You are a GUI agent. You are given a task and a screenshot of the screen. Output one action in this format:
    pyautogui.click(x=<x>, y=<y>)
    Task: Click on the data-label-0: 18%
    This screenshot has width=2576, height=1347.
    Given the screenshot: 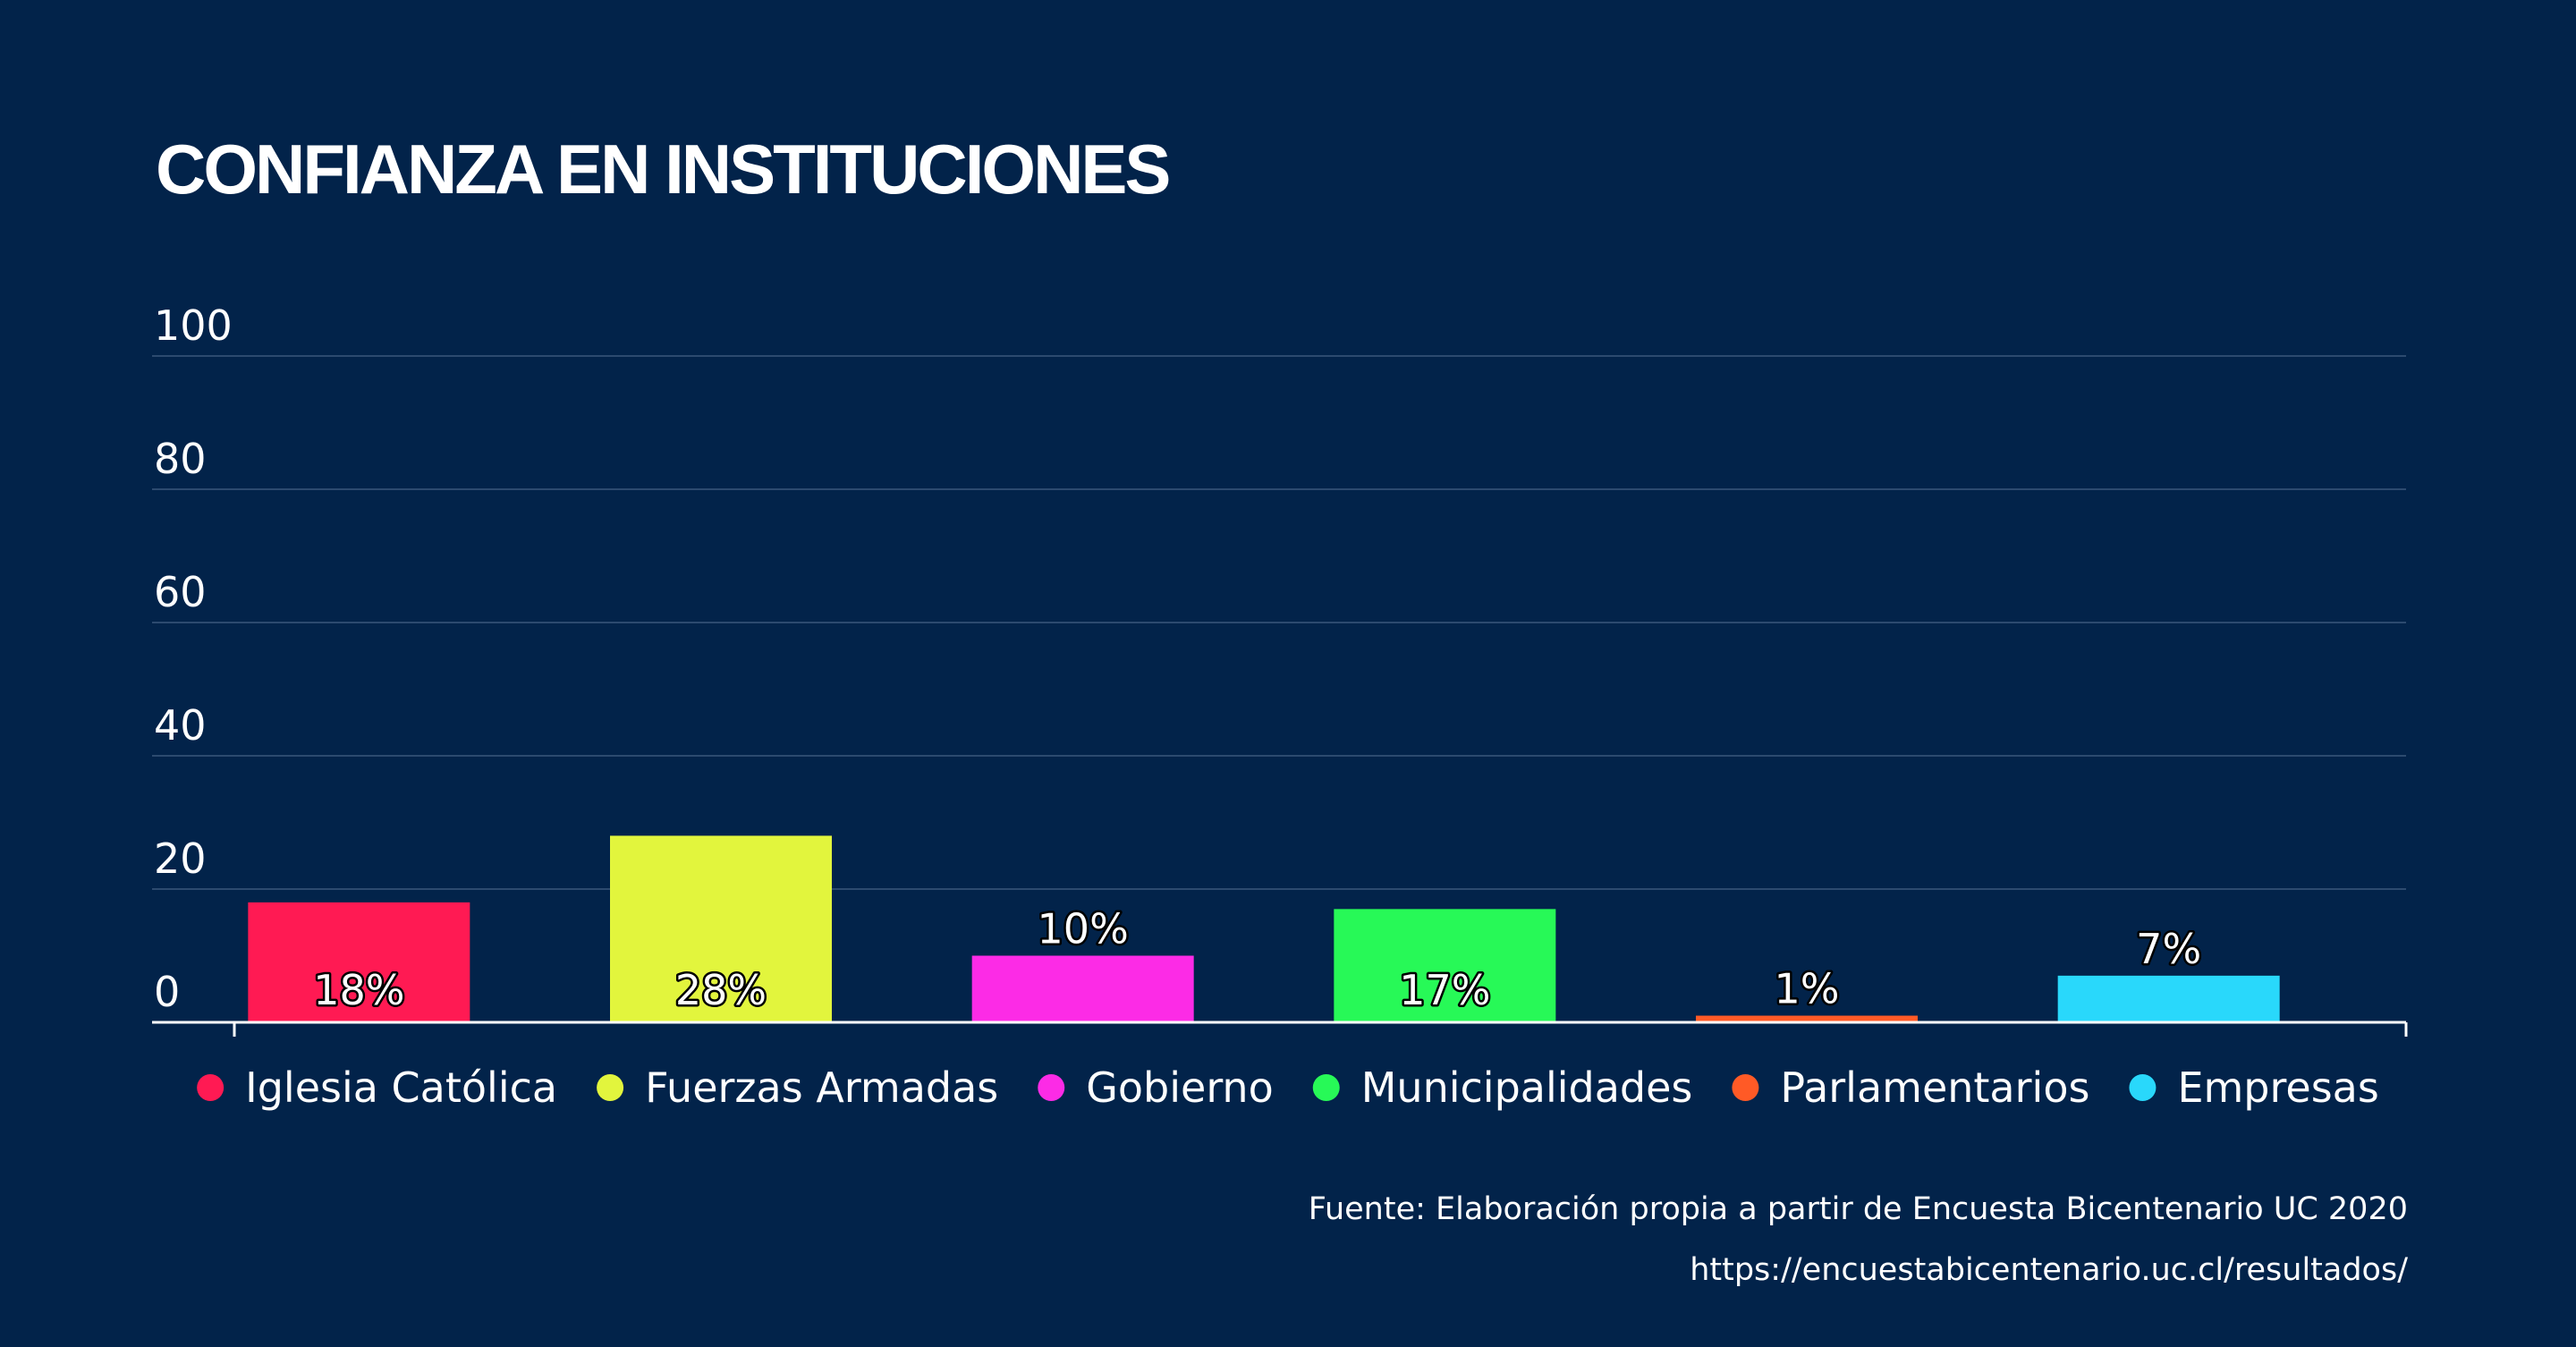 What is the action you would take?
    pyautogui.click(x=358, y=990)
    